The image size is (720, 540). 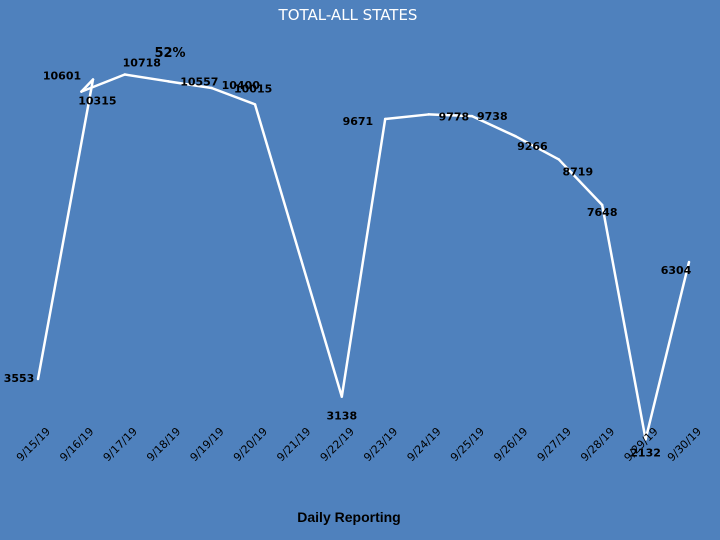 I want to click on x-tick-label: 9/24/19, so click(x=424, y=444).